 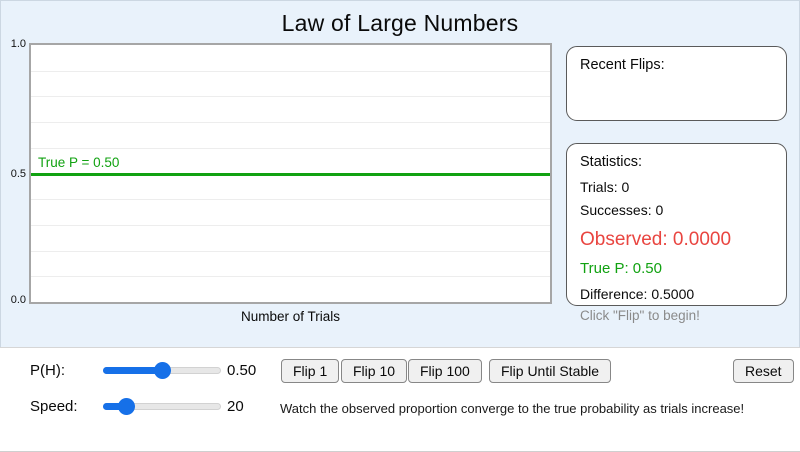 What do you see at coordinates (310, 371) in the screenshot?
I see `flip-1-button: Flip 1` at bounding box center [310, 371].